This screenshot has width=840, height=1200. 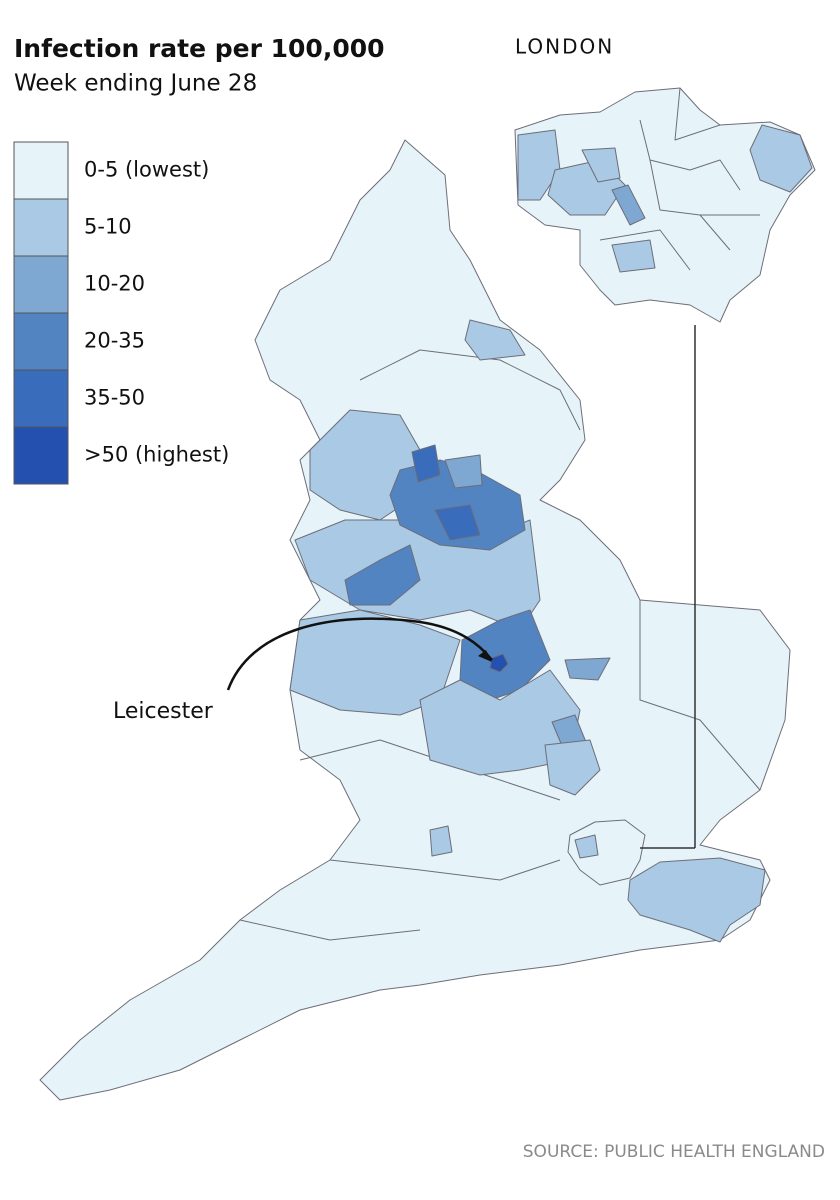 What do you see at coordinates (359, 654) in the screenshot?
I see `annotation-arrow` at bounding box center [359, 654].